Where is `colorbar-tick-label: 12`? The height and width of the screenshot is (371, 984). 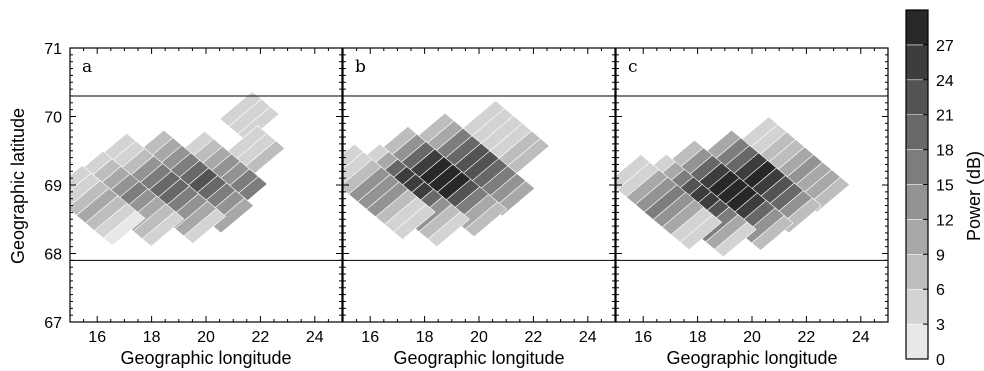
colorbar-tick-label: 12 is located at coordinates (945, 220).